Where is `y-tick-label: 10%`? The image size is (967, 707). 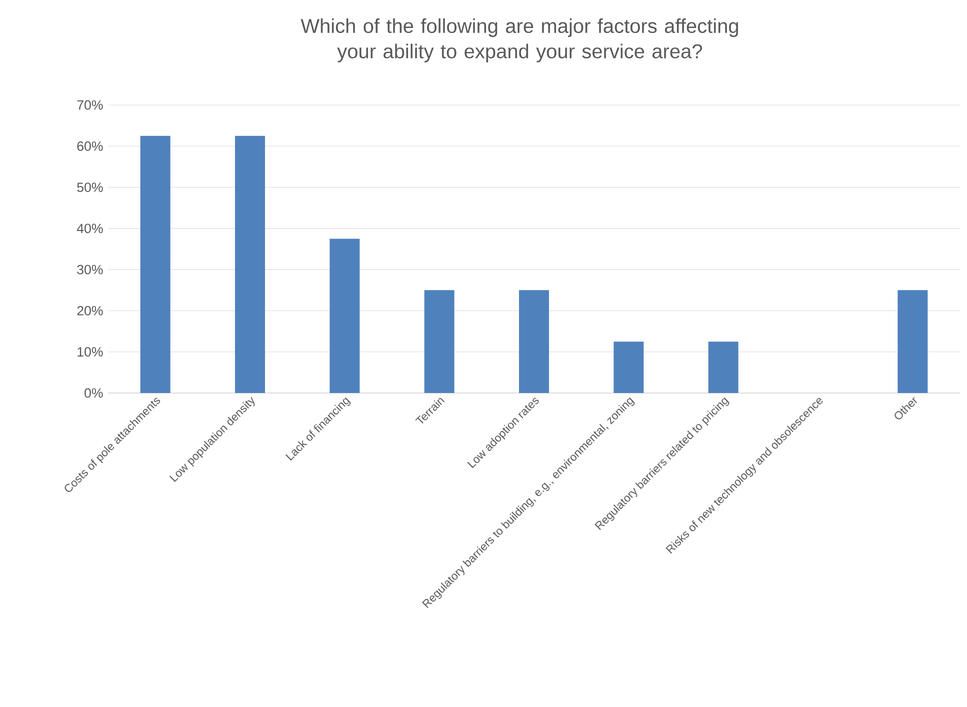 y-tick-label: 10% is located at coordinates (90, 352).